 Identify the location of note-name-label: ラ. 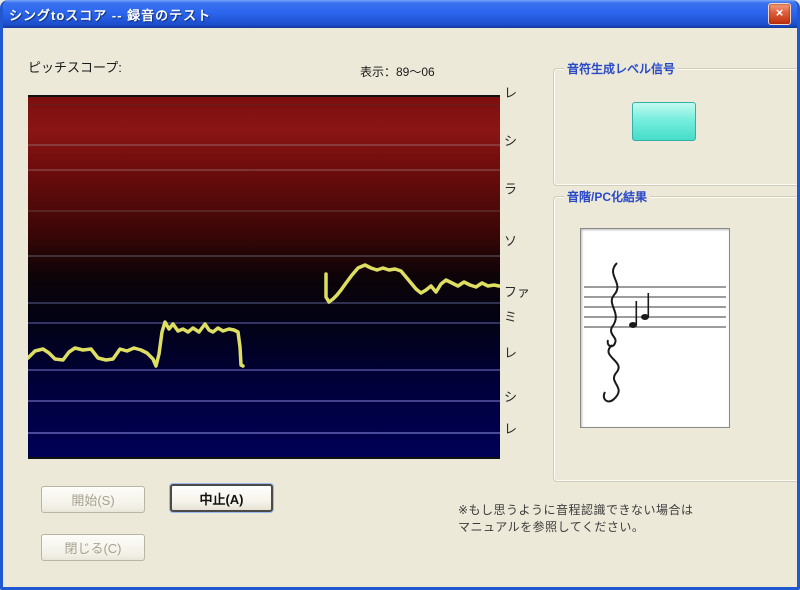
(511, 189).